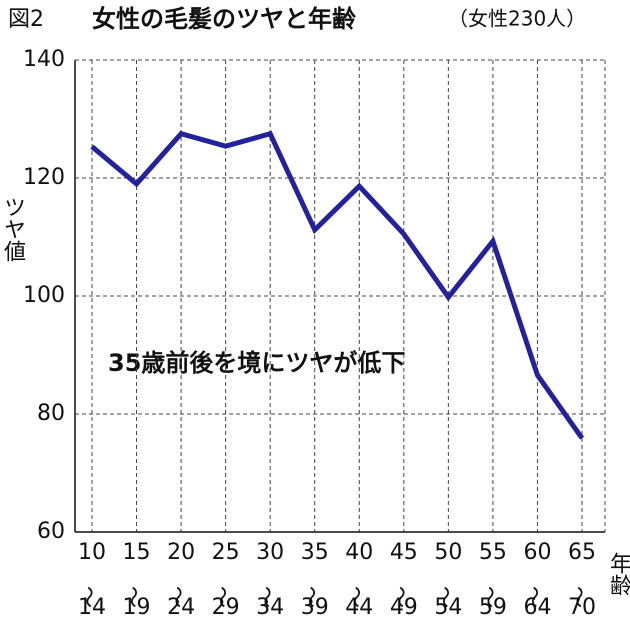 Image resolution: width=630 pixels, height=630 pixels. What do you see at coordinates (357, 580) in the screenshot?
I see `x-tick-label: 40 〜44` at bounding box center [357, 580].